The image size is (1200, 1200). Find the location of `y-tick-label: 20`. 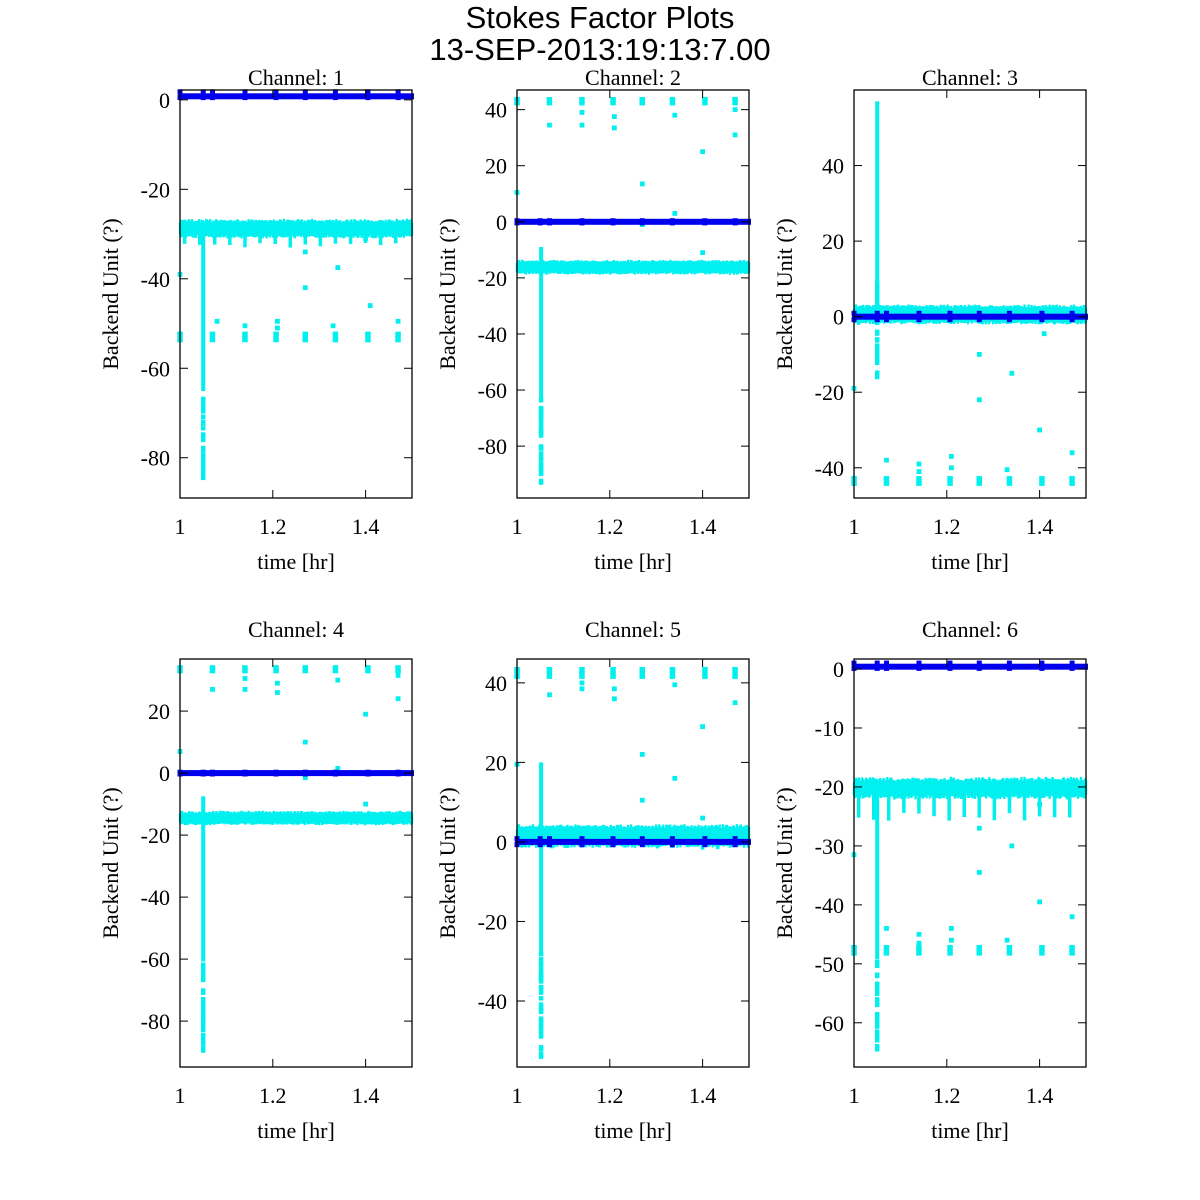

y-tick-label: 20 is located at coordinates (496, 166).